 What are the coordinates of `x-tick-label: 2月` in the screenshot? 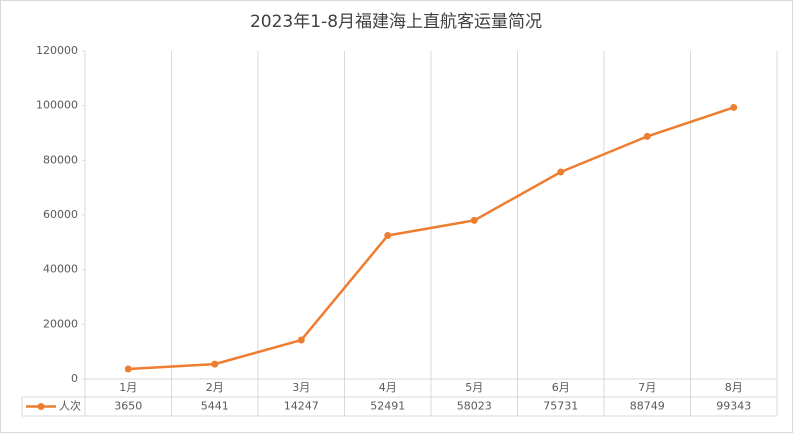 It's located at (215, 387).